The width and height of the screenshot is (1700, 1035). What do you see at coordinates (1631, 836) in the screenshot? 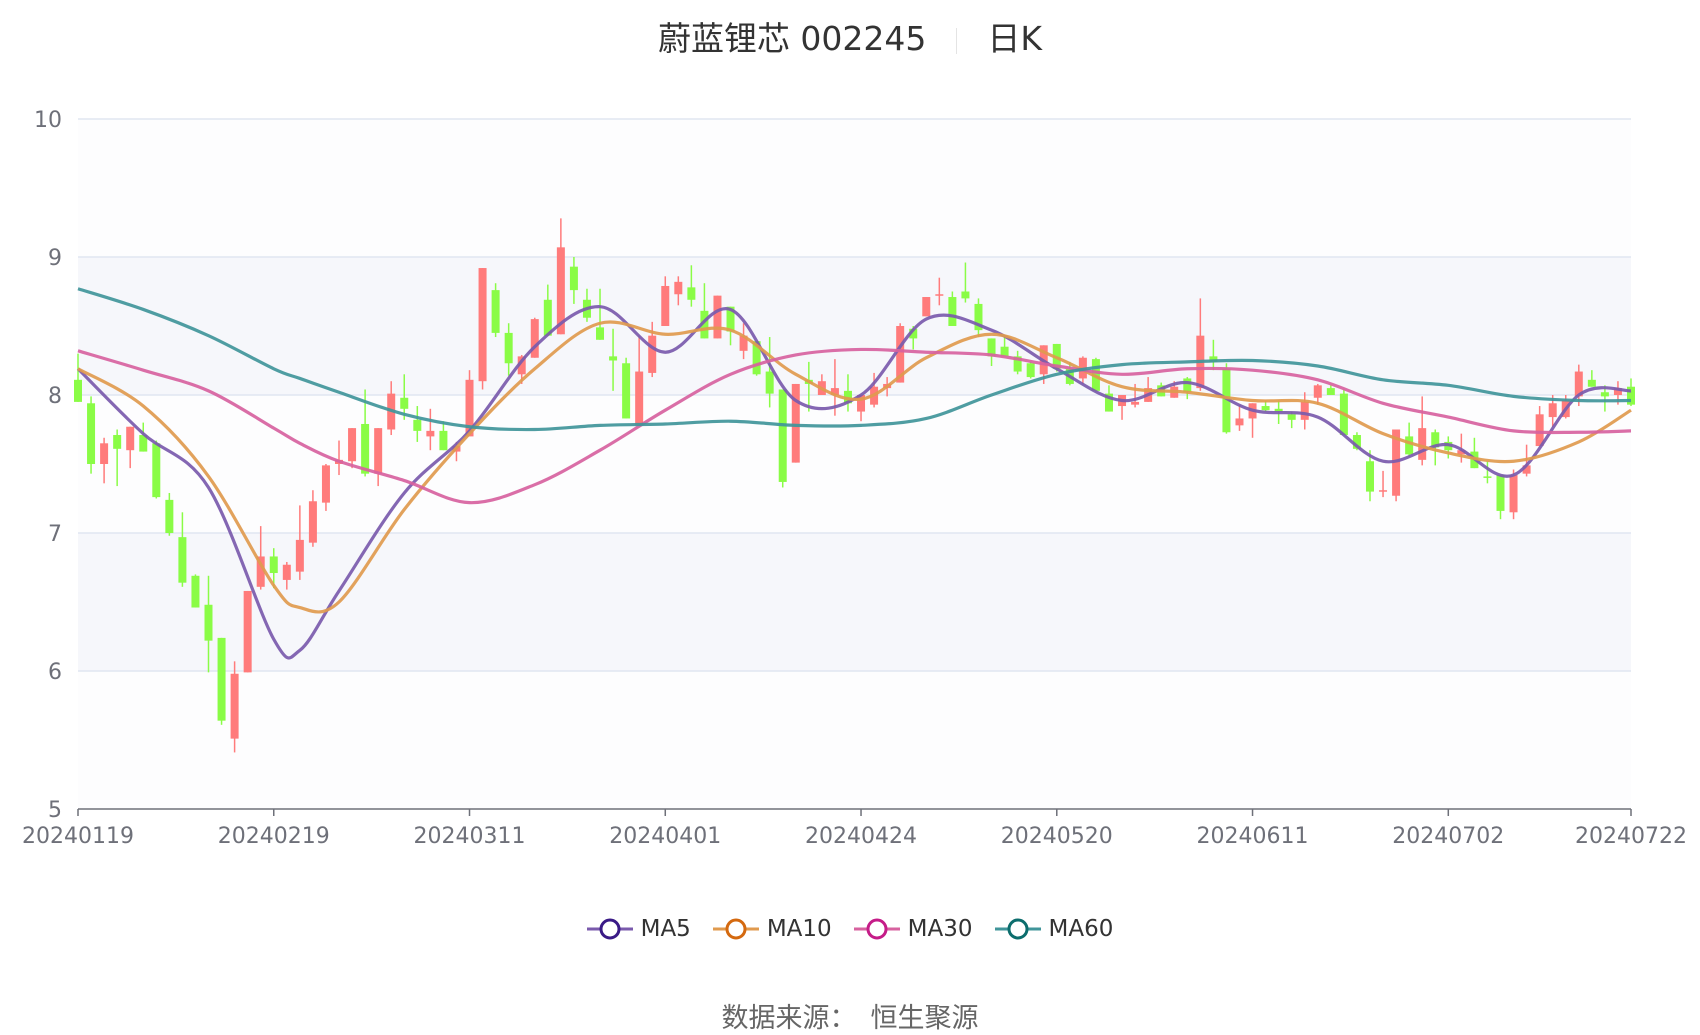
I see `x-tick-label: 20240722` at bounding box center [1631, 836].